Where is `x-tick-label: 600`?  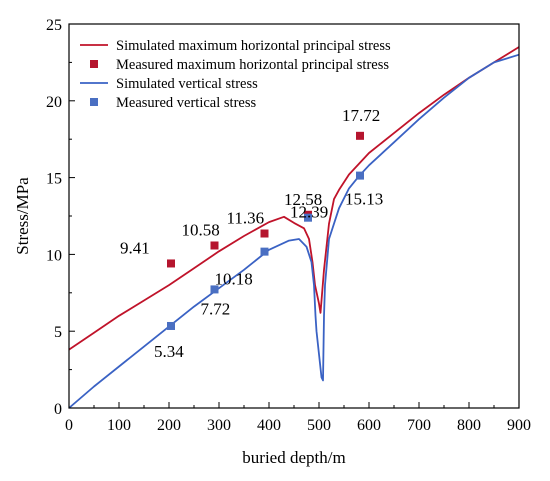 x-tick-label: 600 is located at coordinates (369, 425).